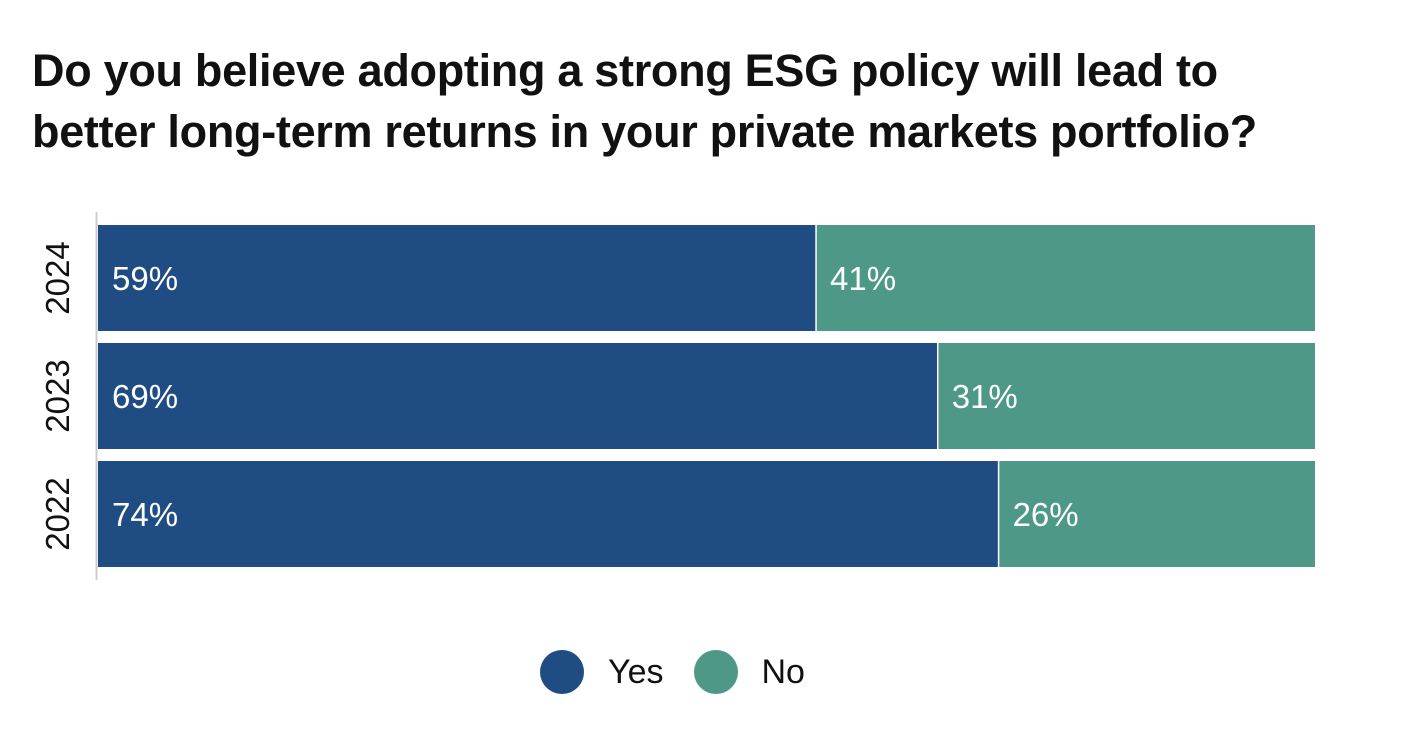  Describe the element at coordinates (602, 672) in the screenshot. I see `legend-item-yes: Yes` at that location.